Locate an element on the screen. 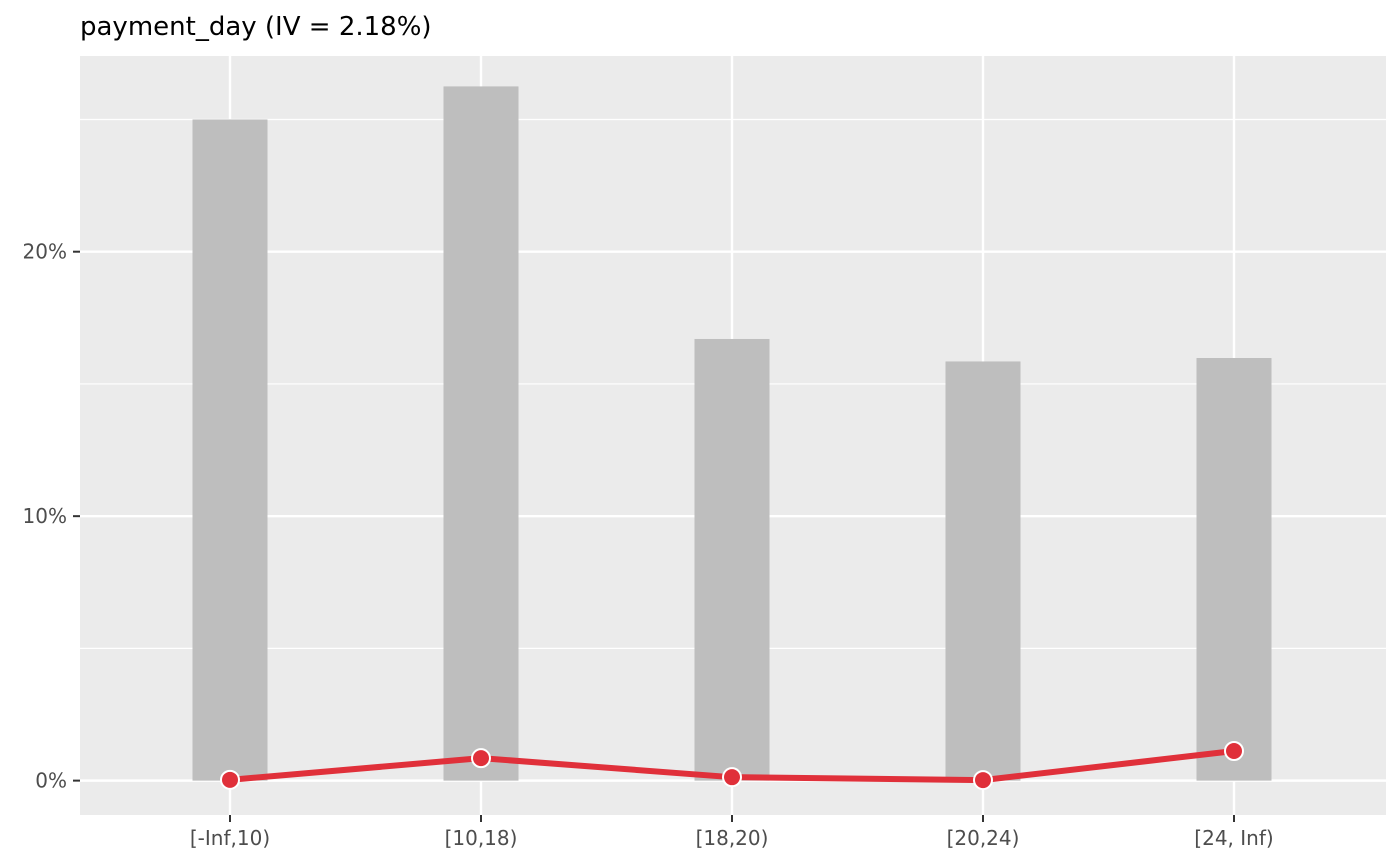 This screenshot has height=866, width=1400. x-tick-label: [20,24) is located at coordinates (983, 838).